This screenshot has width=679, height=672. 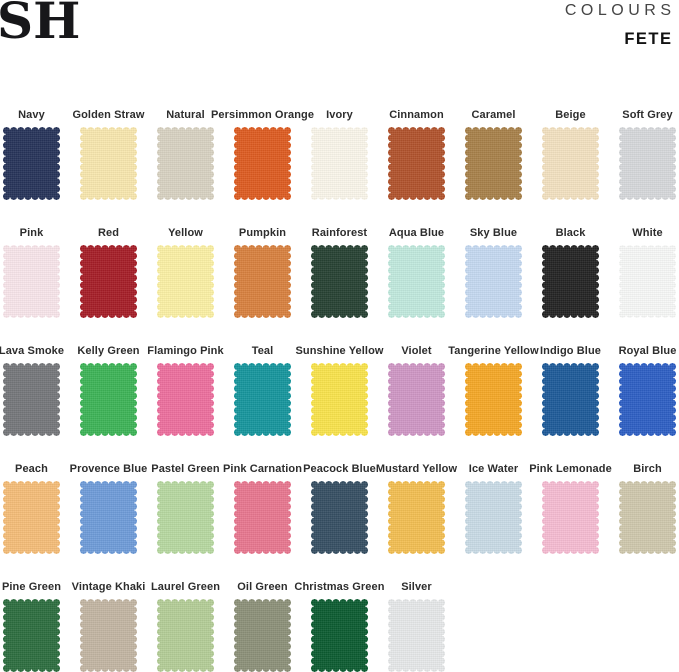 I want to click on swatch-pink, so click(x=31, y=281).